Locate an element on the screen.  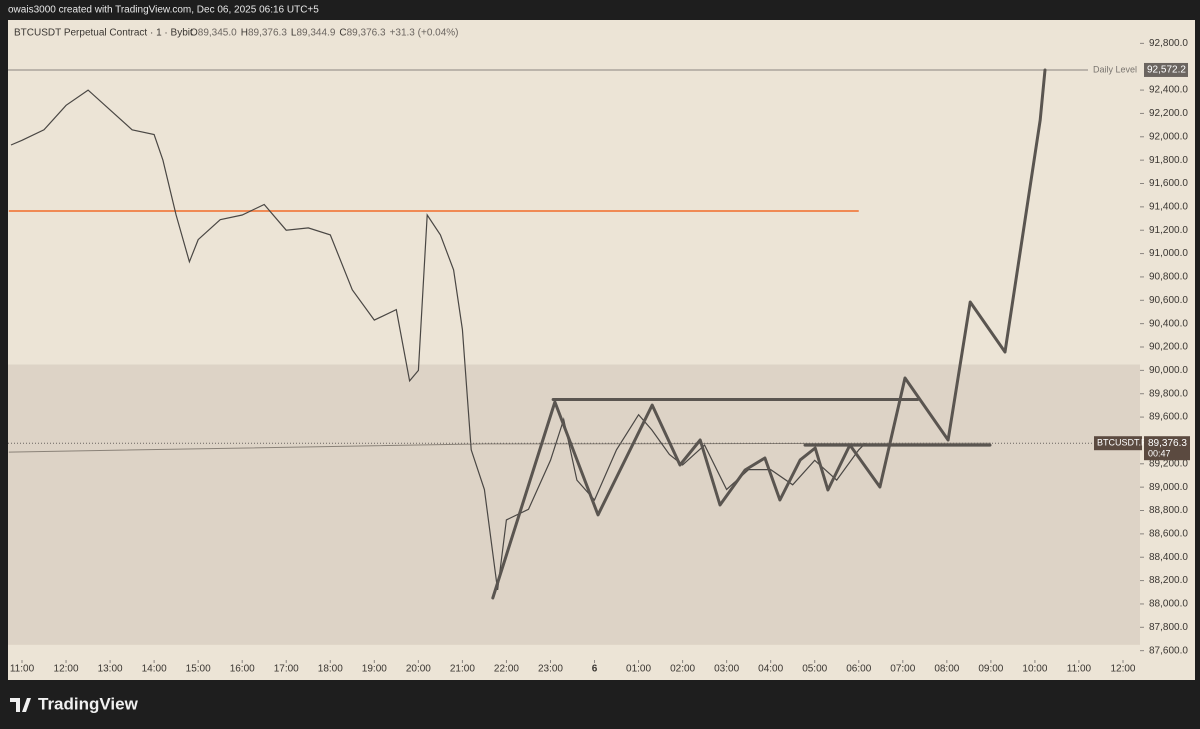
y-tick-label: 92,400.0 is located at coordinates (1168, 90).